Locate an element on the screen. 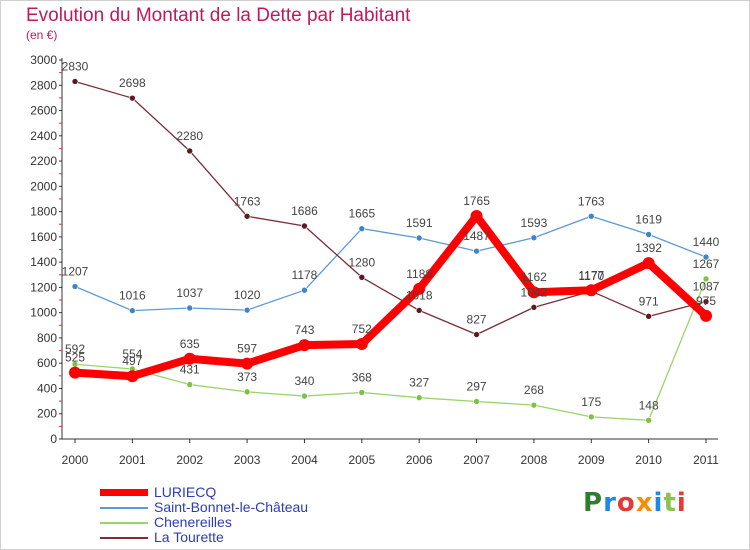 This screenshot has height=550, width=750. legend-label: La Tourette is located at coordinates (189, 537).